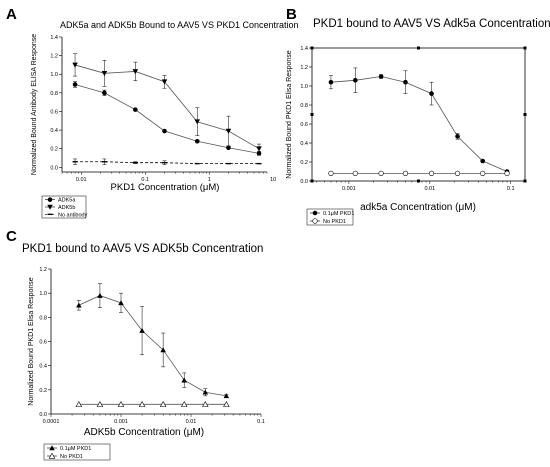 The width and height of the screenshot is (550, 467). What do you see at coordinates (34, 104) in the screenshot?
I see `y-axis-label: Normalized Bound Antibody ELISA Response` at bounding box center [34, 104].